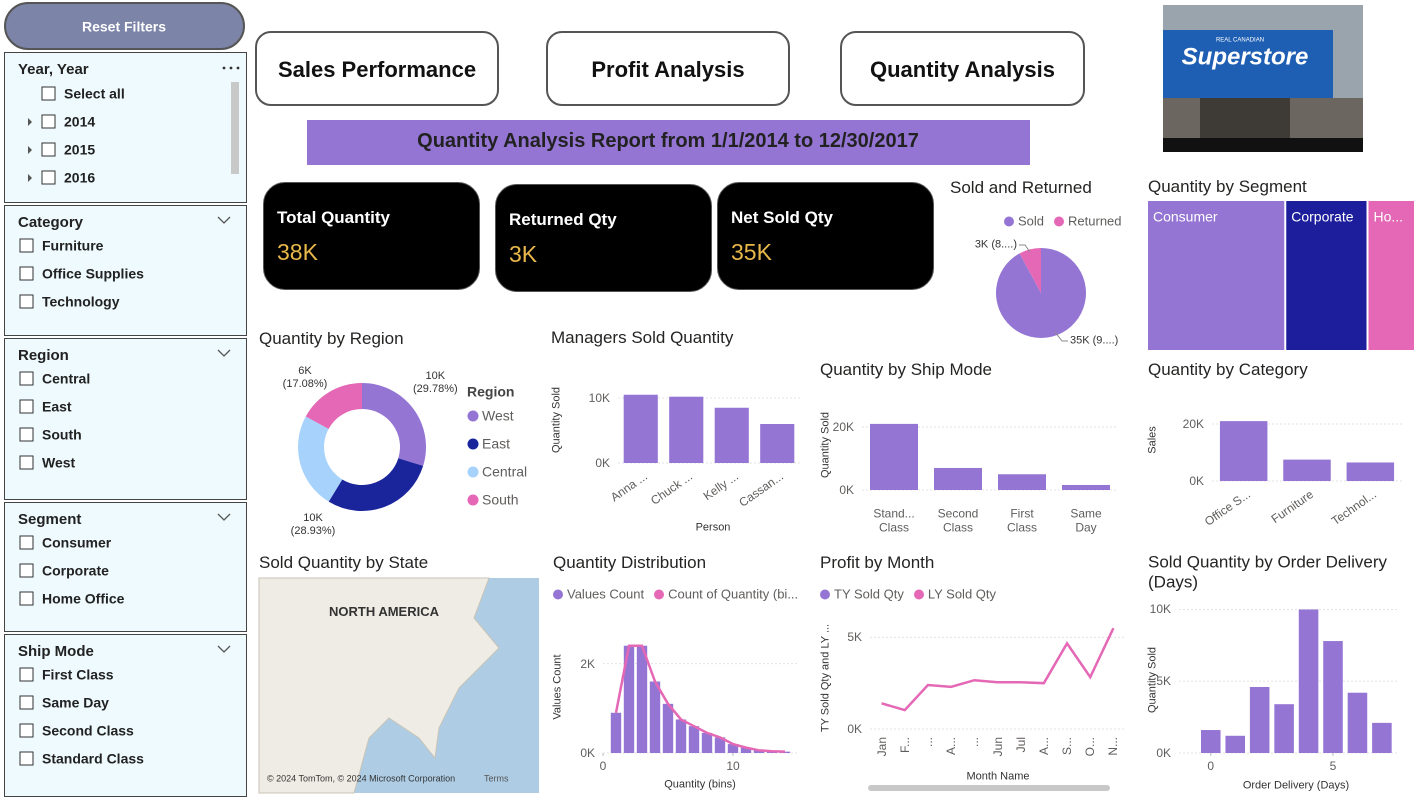 The width and height of the screenshot is (1425, 801). I want to click on x-axis-title: Order Delivery (Days), so click(1296, 785).